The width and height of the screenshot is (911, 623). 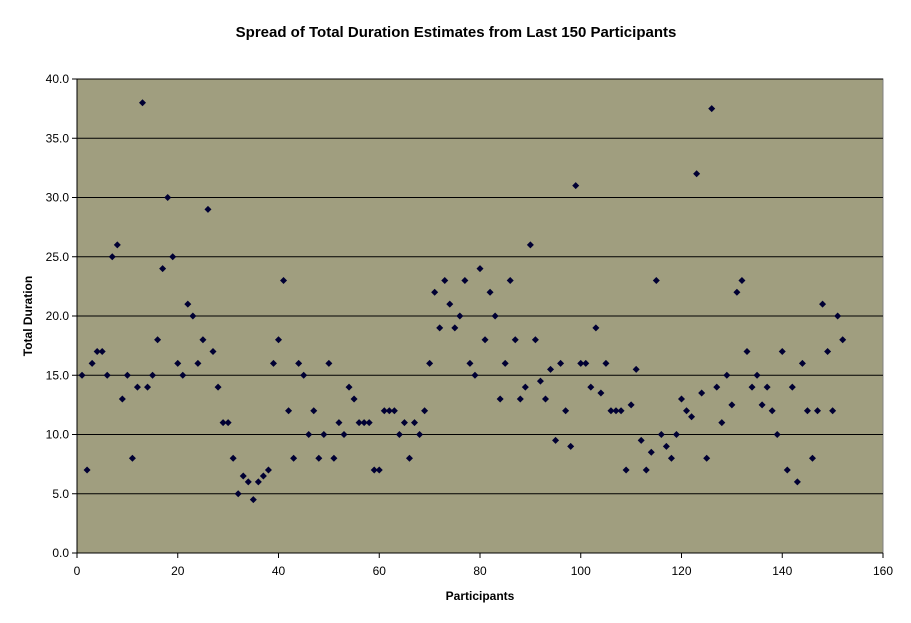 I want to click on x-tick-label: 140, so click(x=782, y=571).